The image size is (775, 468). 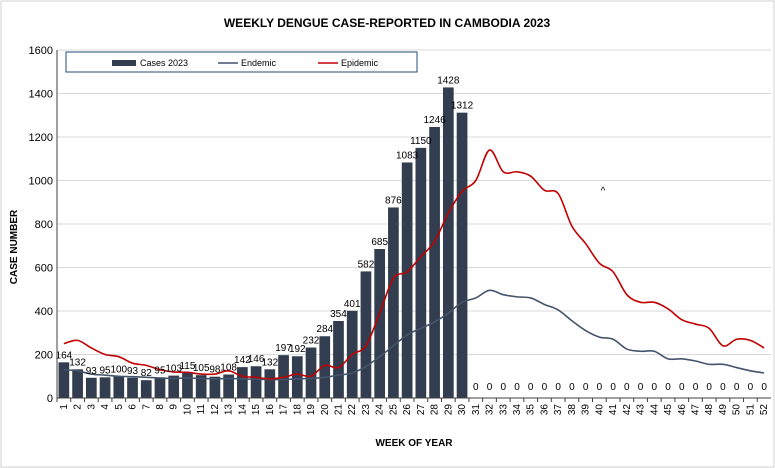 I want to click on x-tick-label: 11, so click(x=201, y=409).